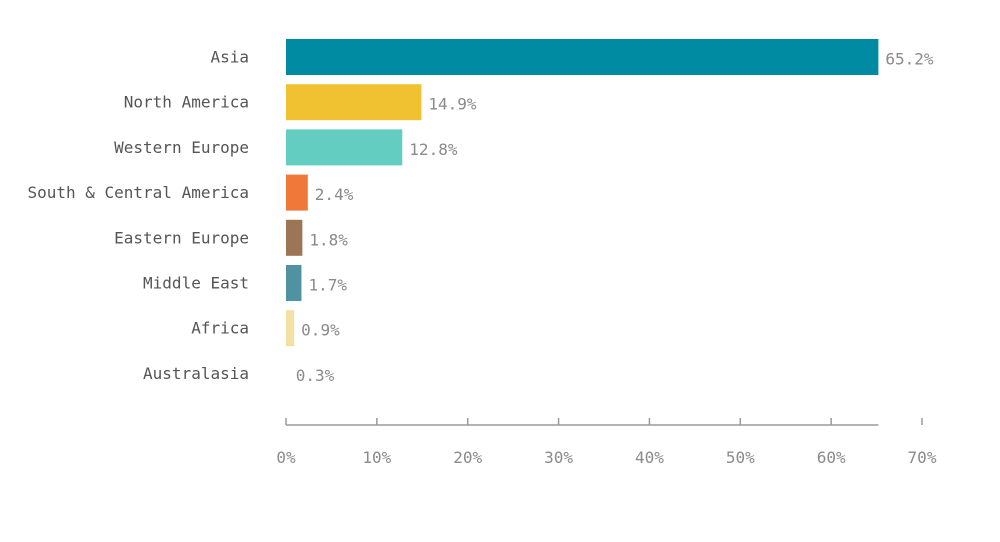 Image resolution: width=1000 pixels, height=542 pixels. What do you see at coordinates (831, 457) in the screenshot?
I see `x-tick-label-60: 60%` at bounding box center [831, 457].